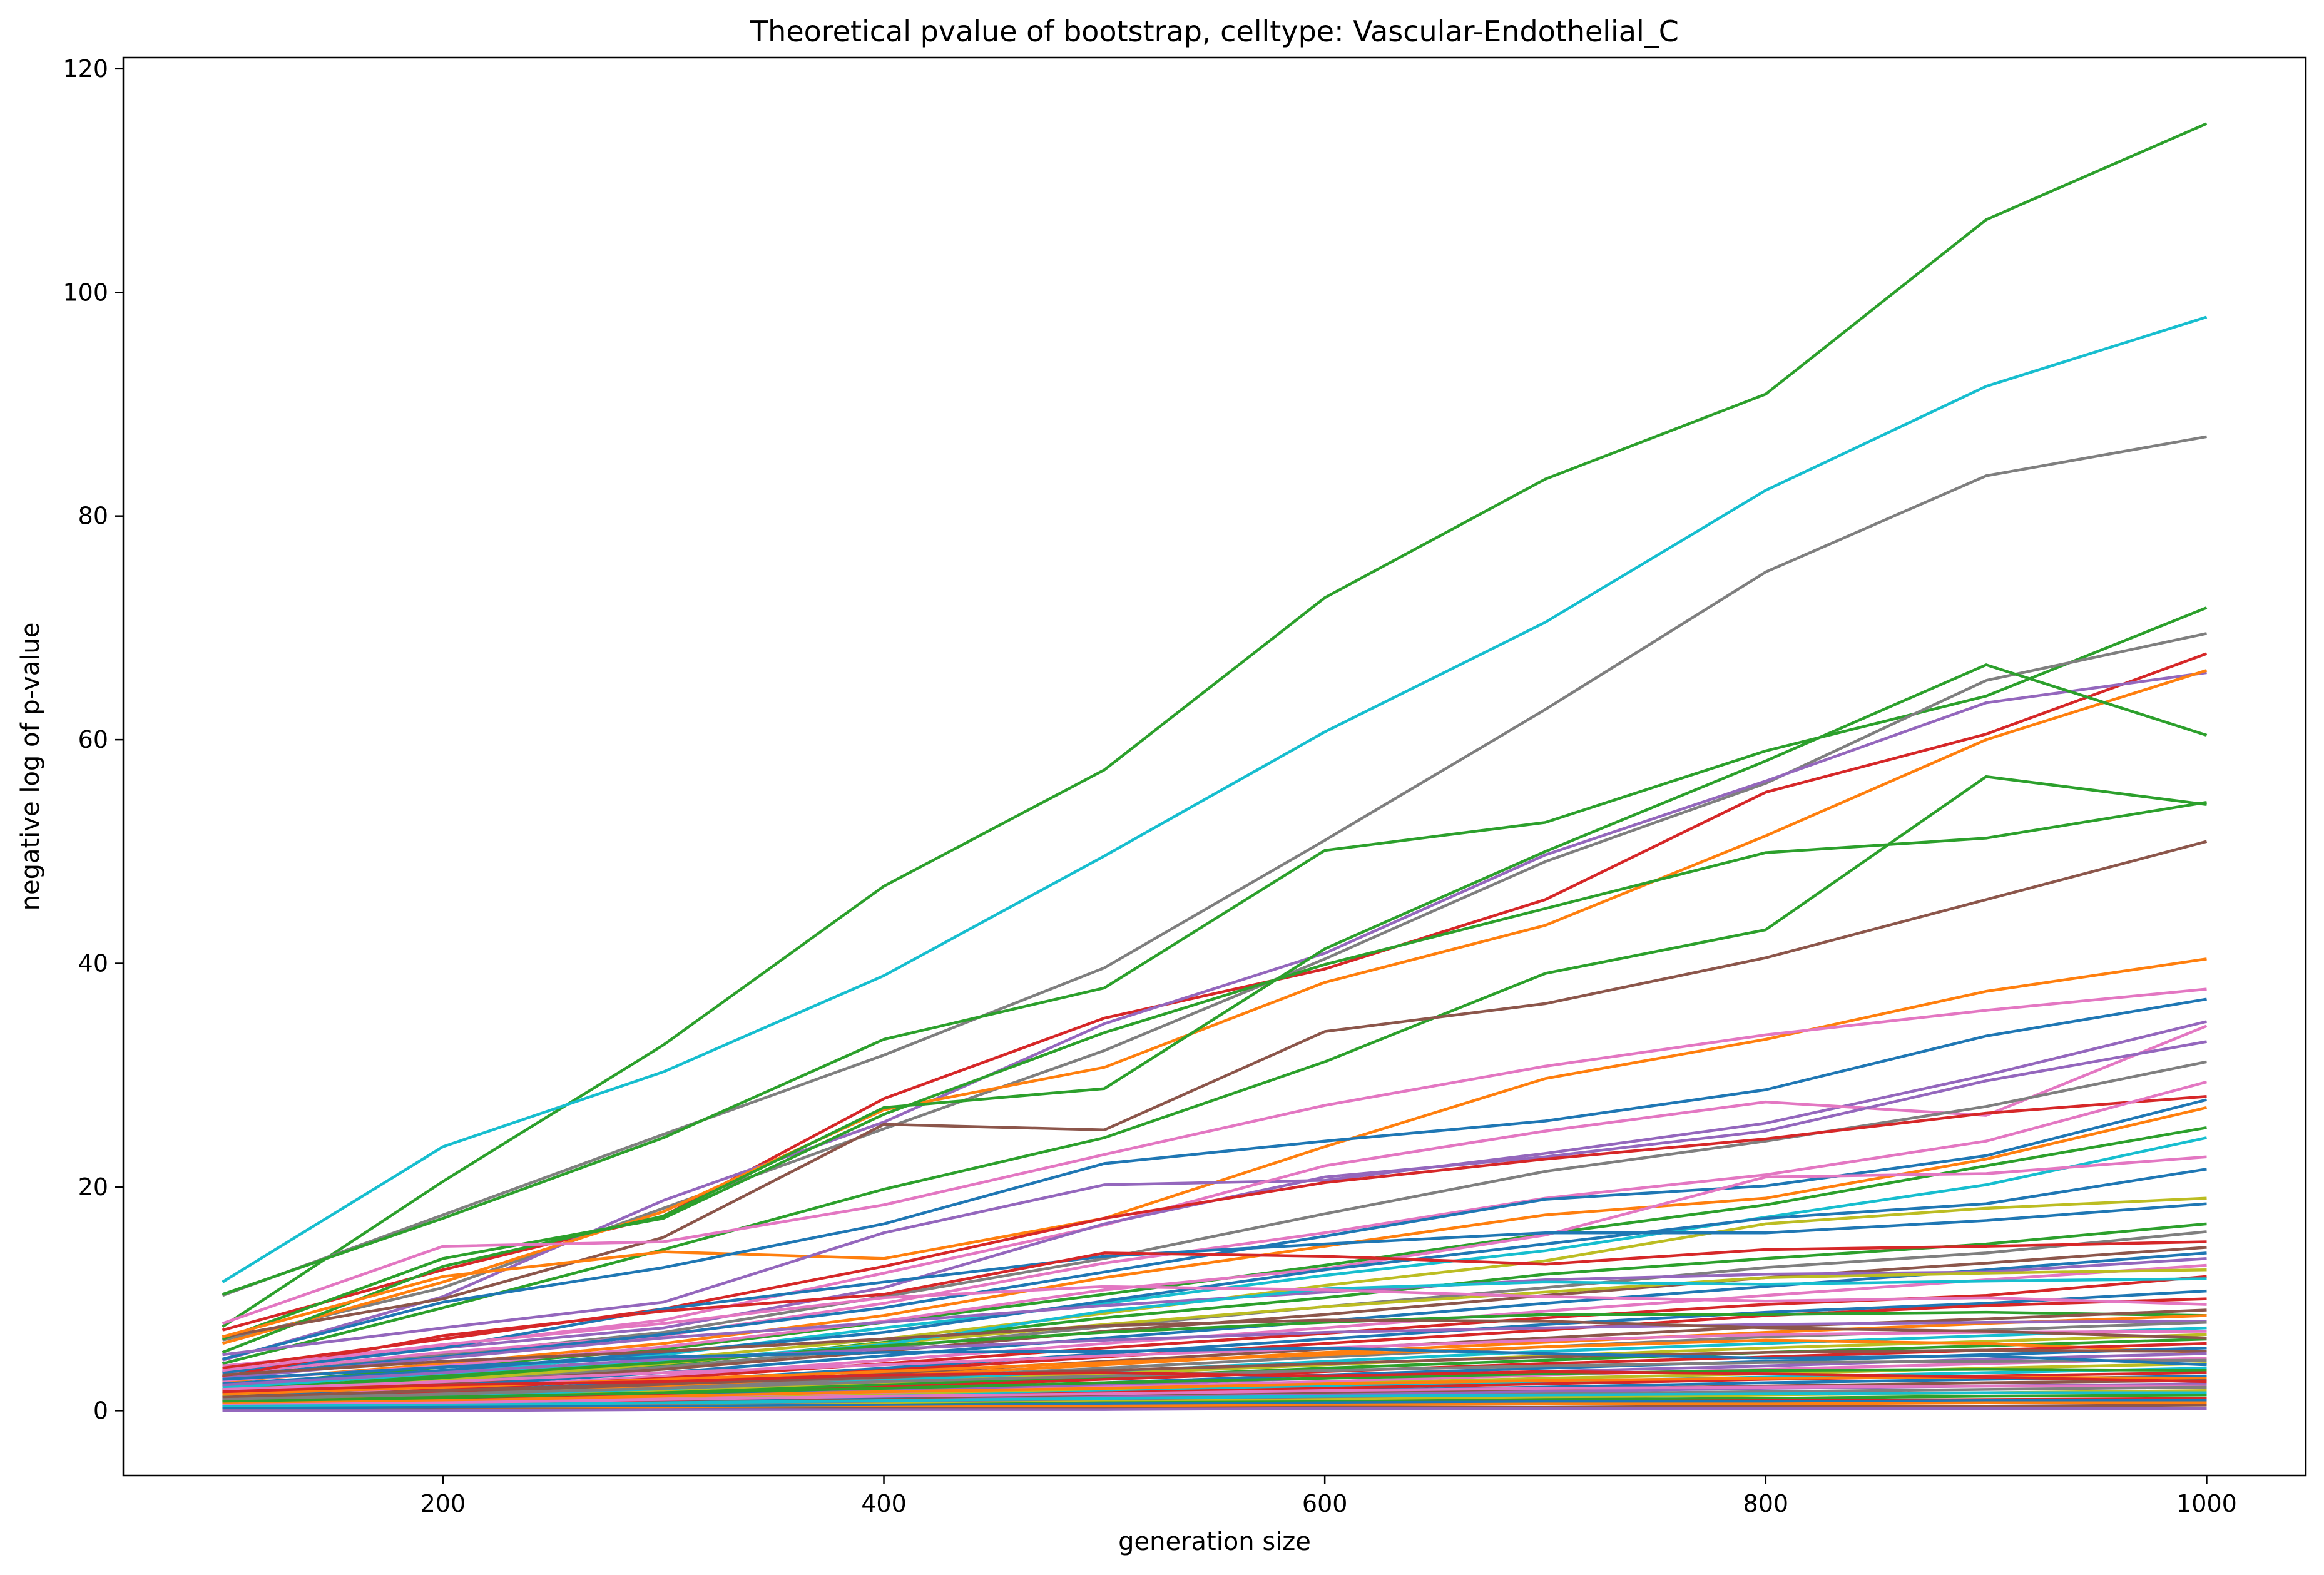 This screenshot has width=2324, height=1575. What do you see at coordinates (93, 516) in the screenshot?
I see `y-tick-label: 80` at bounding box center [93, 516].